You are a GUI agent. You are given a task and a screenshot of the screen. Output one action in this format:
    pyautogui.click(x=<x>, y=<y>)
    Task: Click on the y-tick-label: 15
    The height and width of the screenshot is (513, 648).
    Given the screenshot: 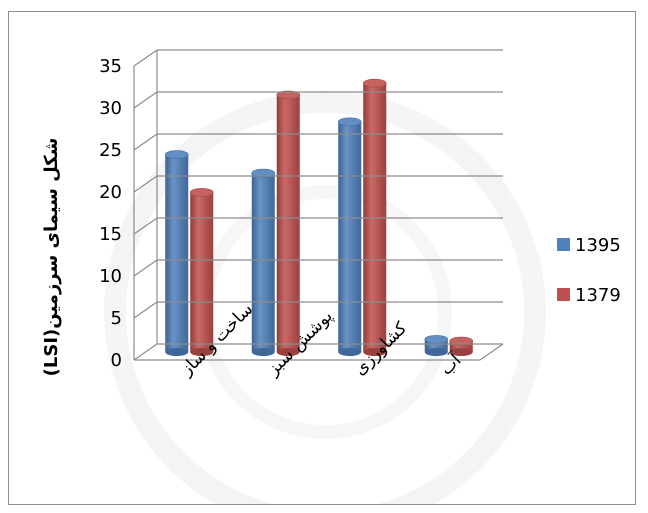 What is the action you would take?
    pyautogui.click(x=110, y=234)
    